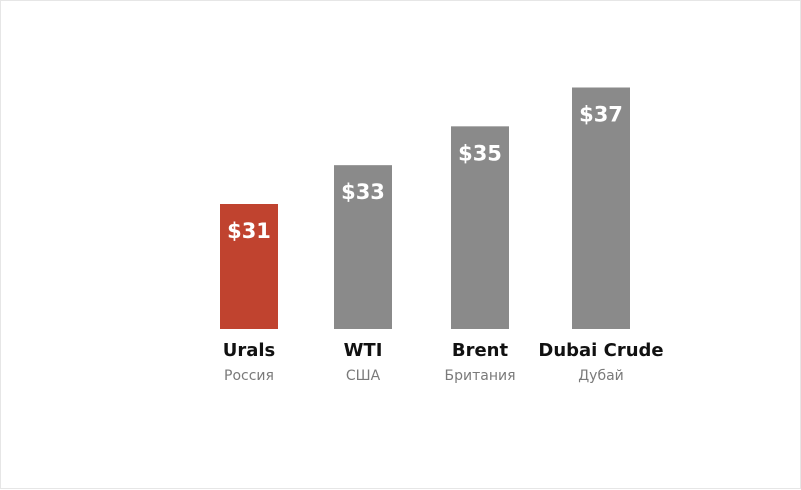  I want to click on bar-value-label: $33, so click(363, 192).